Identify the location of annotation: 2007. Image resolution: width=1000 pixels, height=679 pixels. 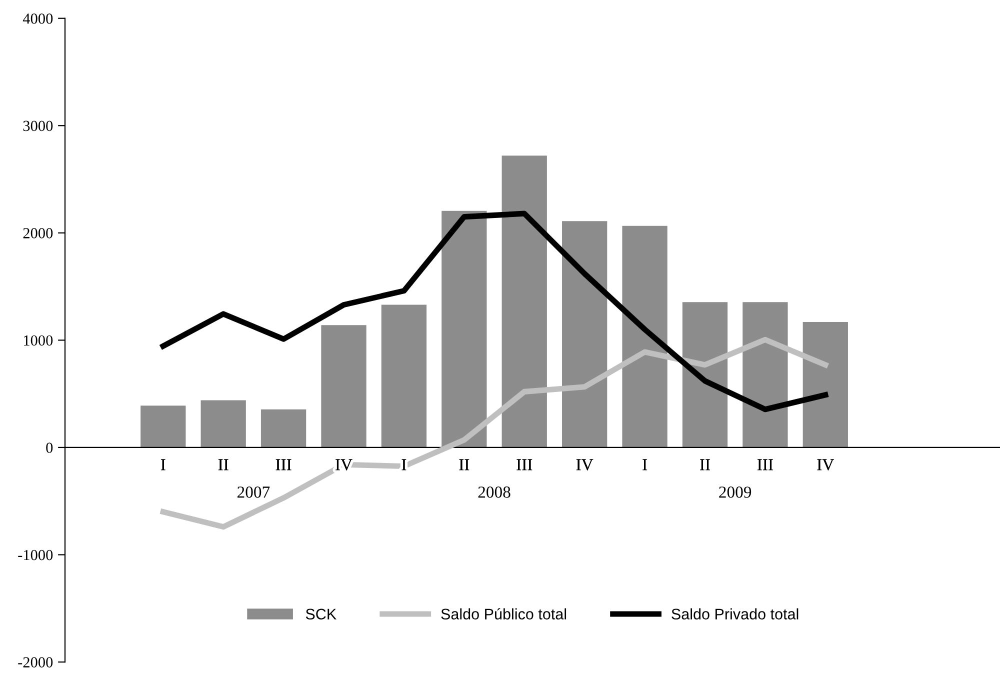
(254, 492).